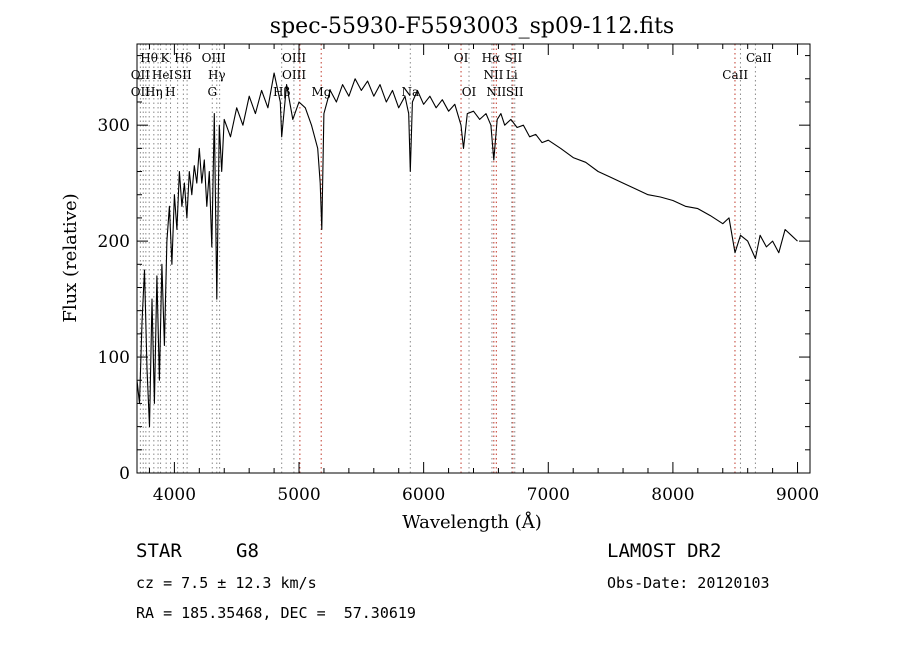 Image resolution: width=900 pixels, height=650 pixels. I want to click on line-label-20: H, so click(170, 92).